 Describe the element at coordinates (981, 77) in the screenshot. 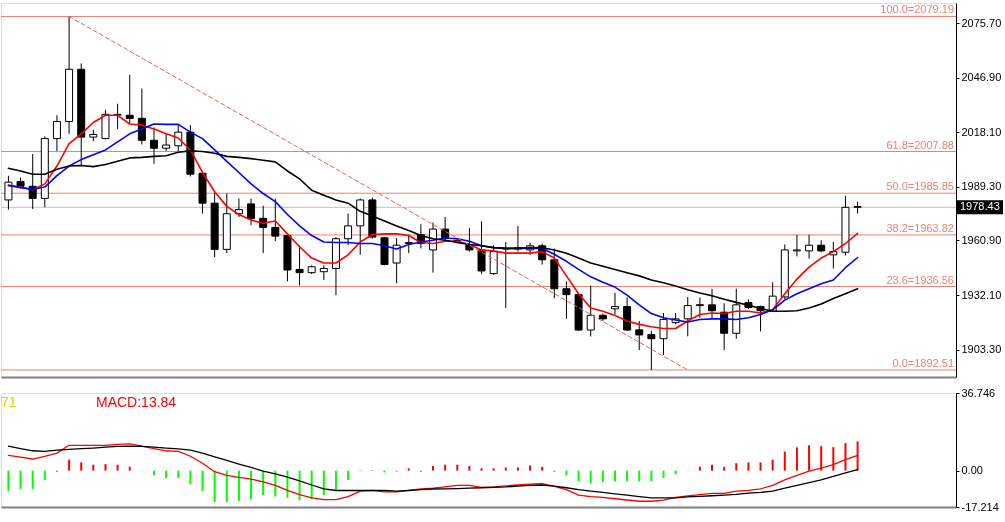

I see `y-tick-label: 2046.90` at that location.